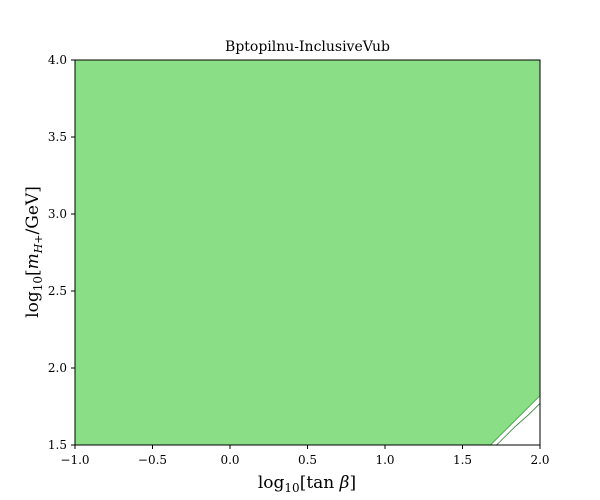  I want to click on y-tick-label: 3.5, so click(57, 137).